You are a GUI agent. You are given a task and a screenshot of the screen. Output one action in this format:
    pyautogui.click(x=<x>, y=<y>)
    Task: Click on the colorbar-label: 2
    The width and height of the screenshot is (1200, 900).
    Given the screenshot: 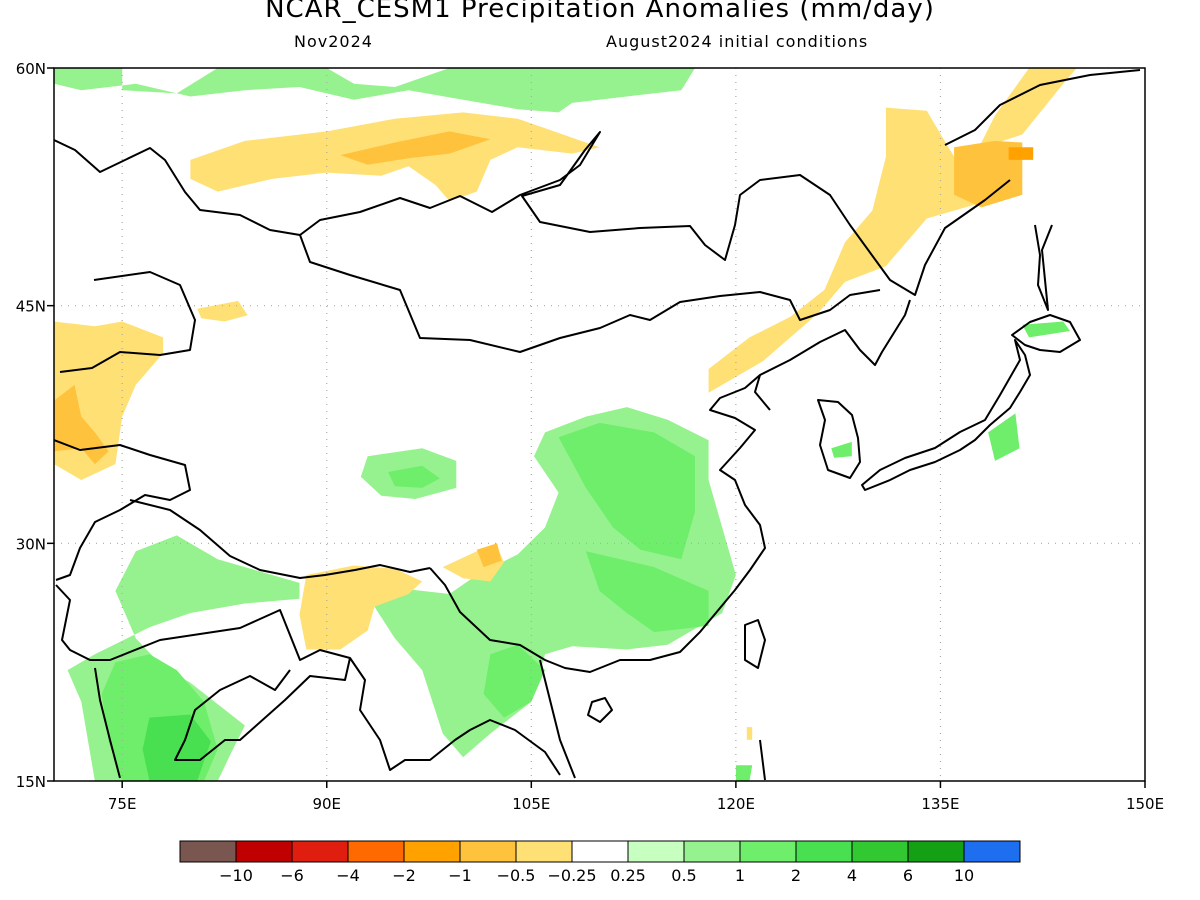 What is the action you would take?
    pyautogui.click(x=796, y=875)
    